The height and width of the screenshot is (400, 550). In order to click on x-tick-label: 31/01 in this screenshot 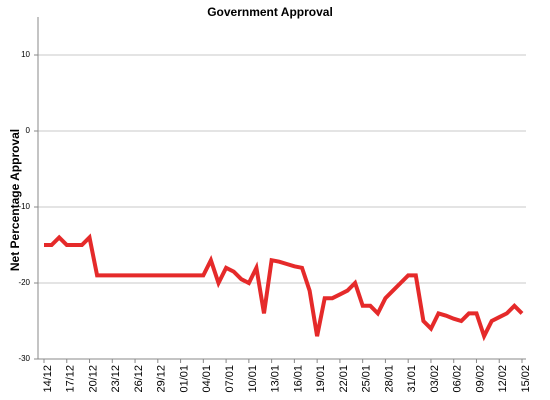, I will do `click(412, 379)`.